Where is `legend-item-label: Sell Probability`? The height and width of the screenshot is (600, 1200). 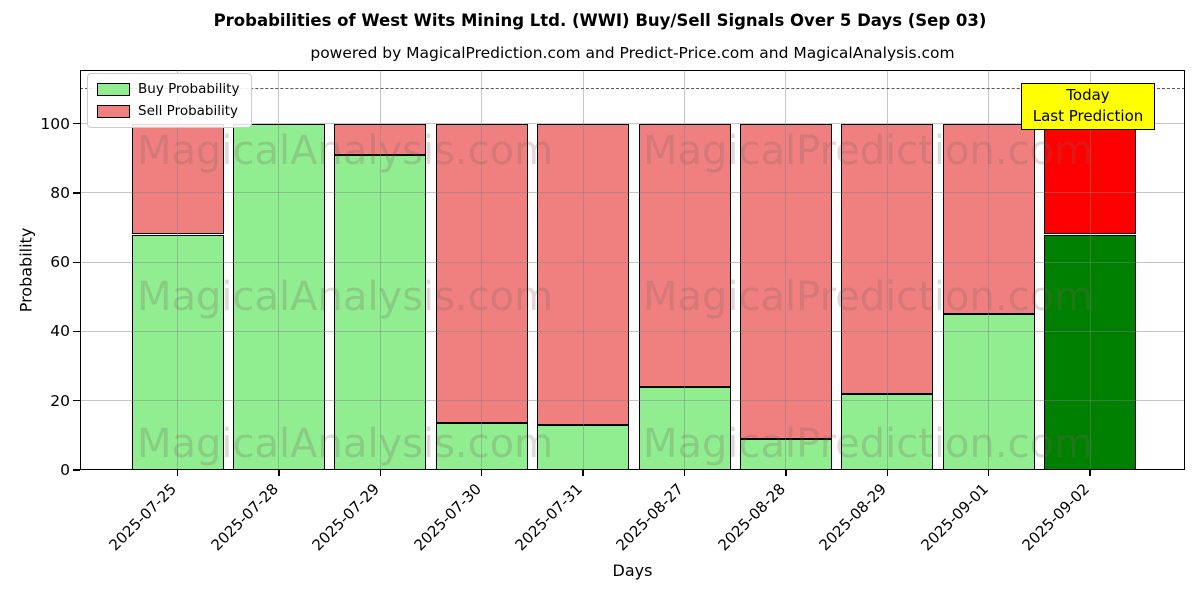
legend-item-label: Sell Probability is located at coordinates (188, 111).